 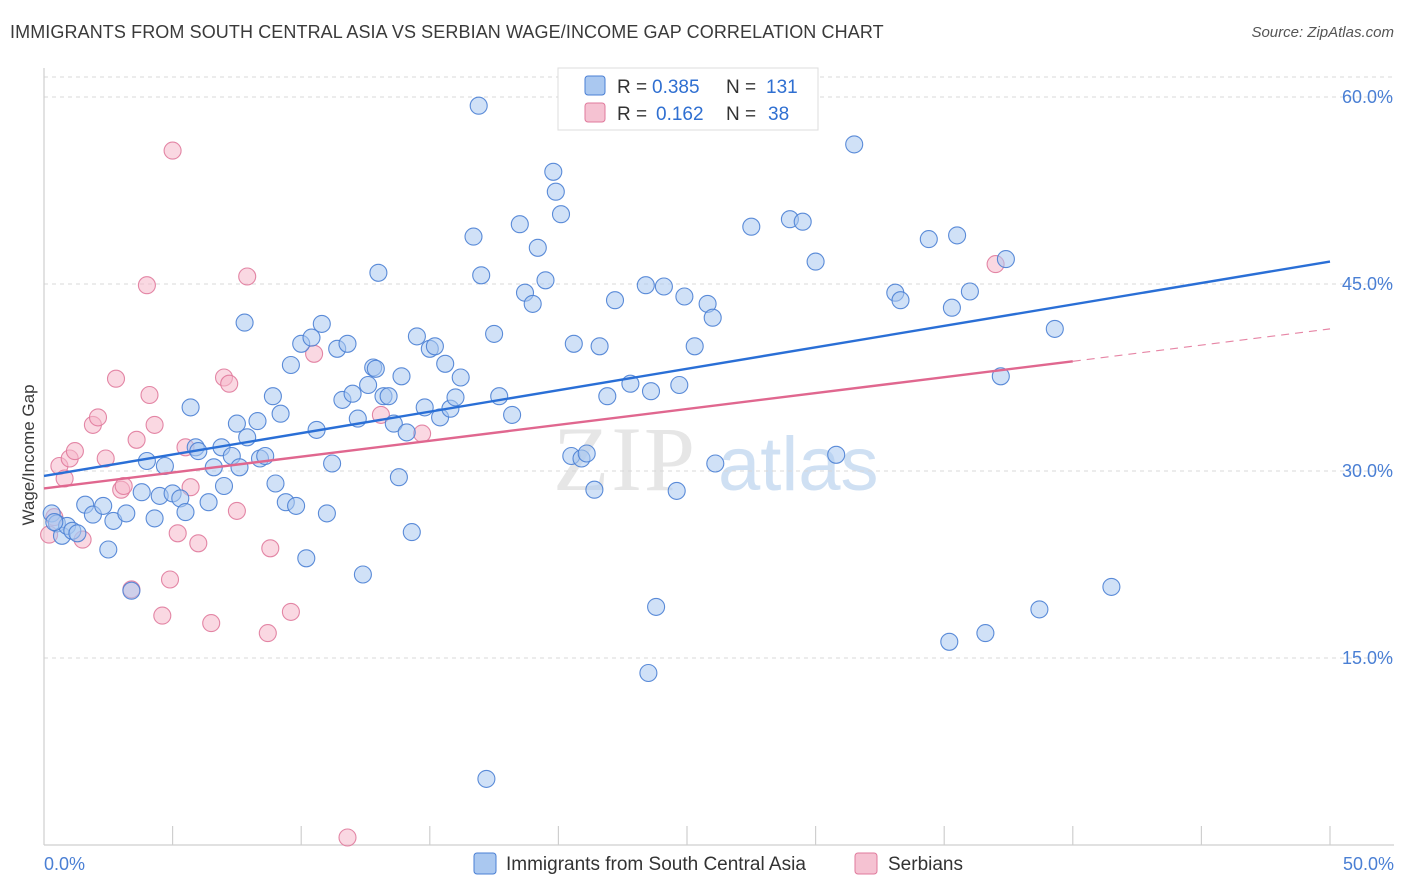 What do you see at coordinates (778, 114) in the screenshot?
I see `legend-n-value: 38` at bounding box center [778, 114].